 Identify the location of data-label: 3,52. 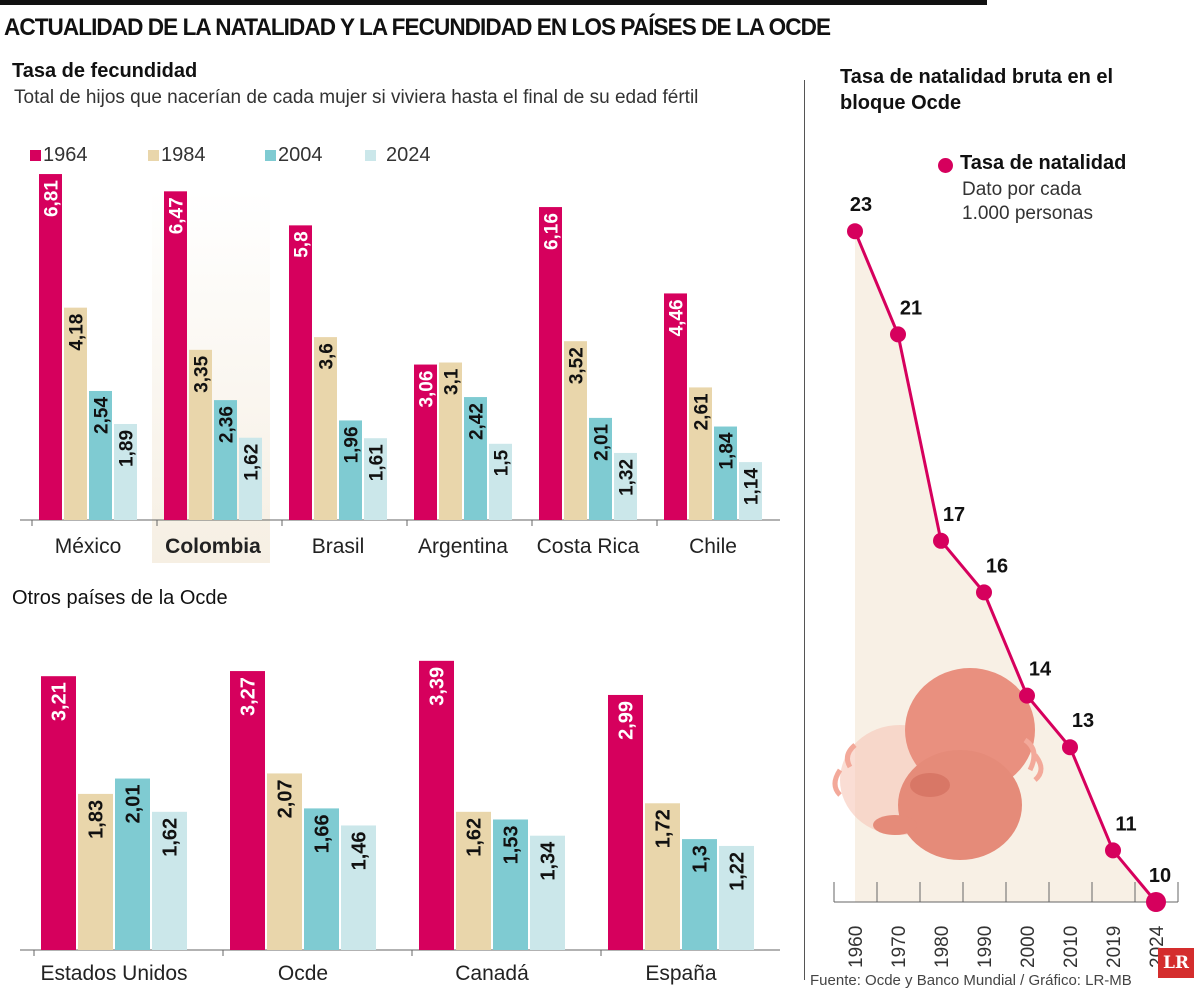
(576, 365).